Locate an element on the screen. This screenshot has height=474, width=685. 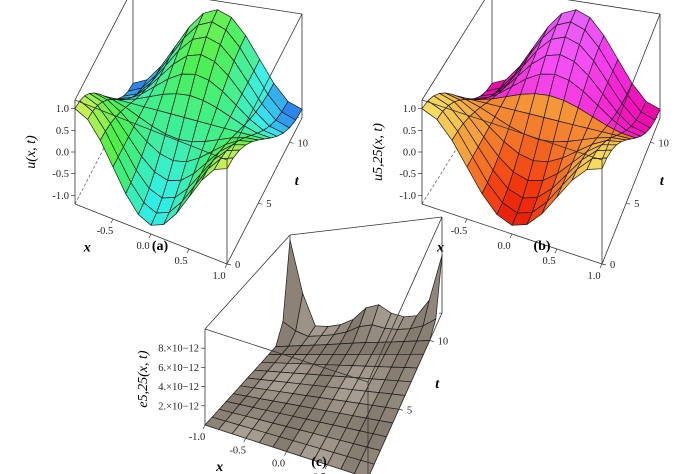
caption-b: (b) is located at coordinates (541, 246).